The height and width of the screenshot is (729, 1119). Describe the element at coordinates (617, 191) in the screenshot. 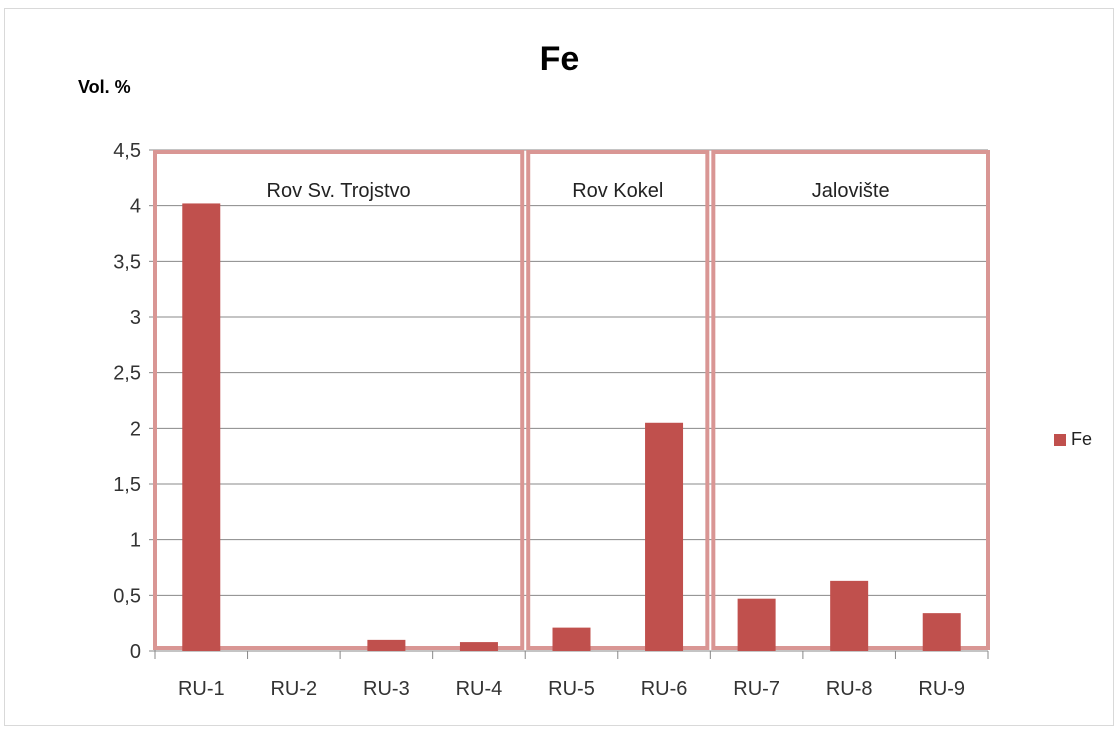

I see `group-label: Rov Kokel` at that location.